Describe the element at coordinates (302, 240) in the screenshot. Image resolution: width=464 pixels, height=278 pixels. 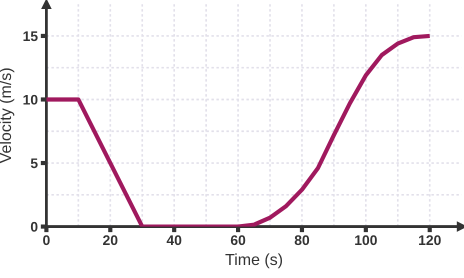
I see `x-tick-label: 80` at that location.